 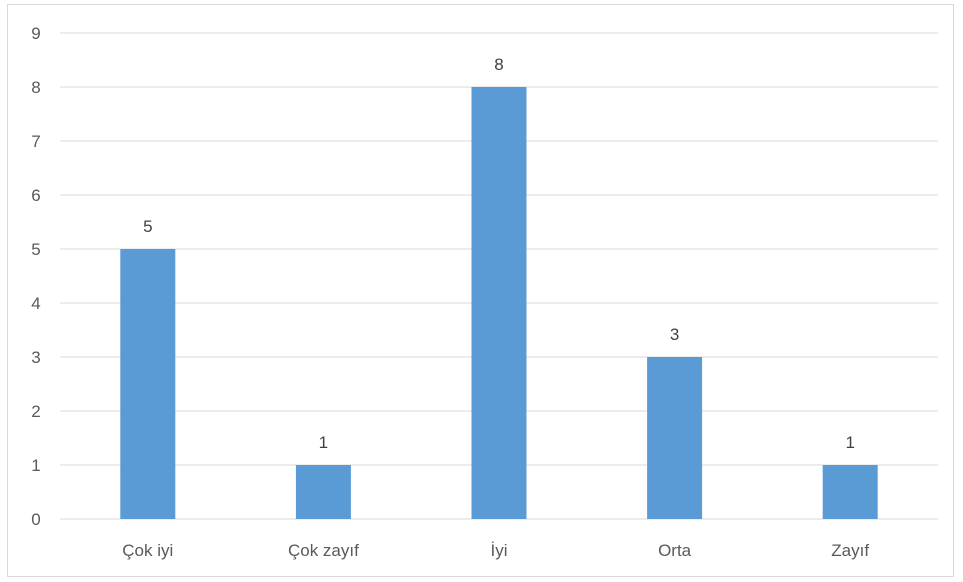 I want to click on y-axis-tick-labels: 0 1 2 3 4 5 6 7 8 9, so click(x=35, y=276).